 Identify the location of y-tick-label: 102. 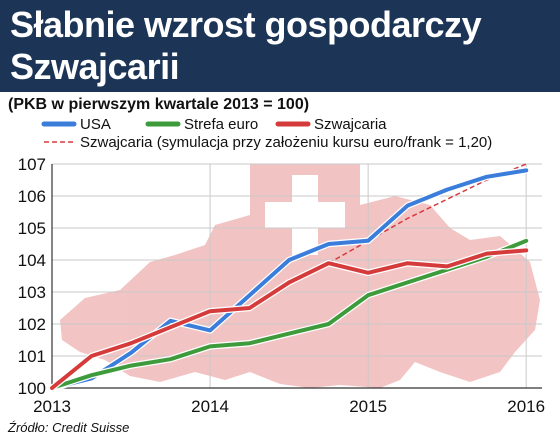
(32, 324).